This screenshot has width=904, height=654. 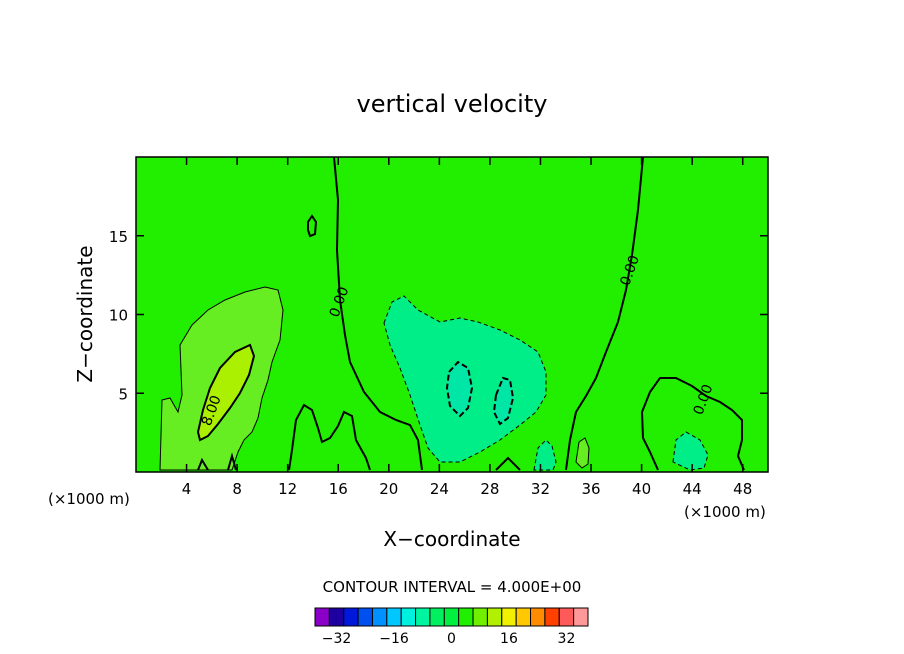 I want to click on colorbar-tick-label: 16, so click(x=509, y=639).